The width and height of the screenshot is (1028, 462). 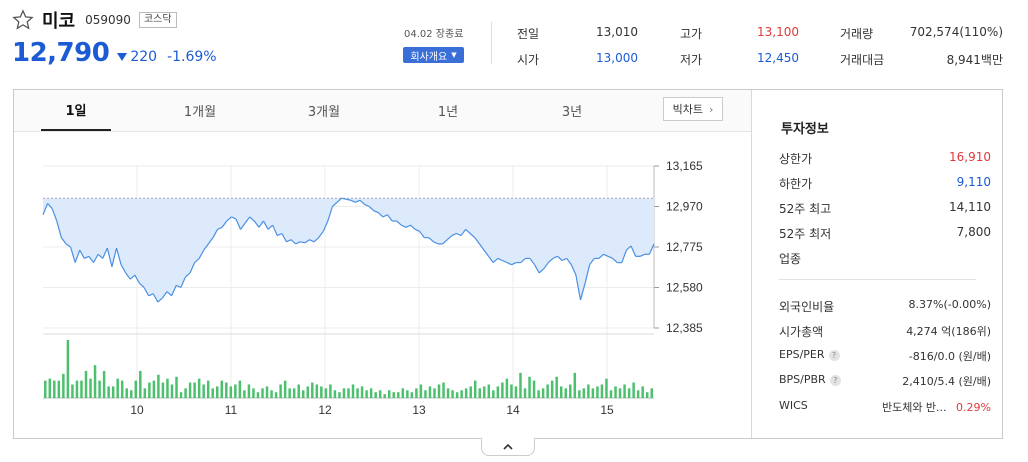 I want to click on bps-pbr-value: 2,410/5.4 (원/배), so click(x=946, y=381).